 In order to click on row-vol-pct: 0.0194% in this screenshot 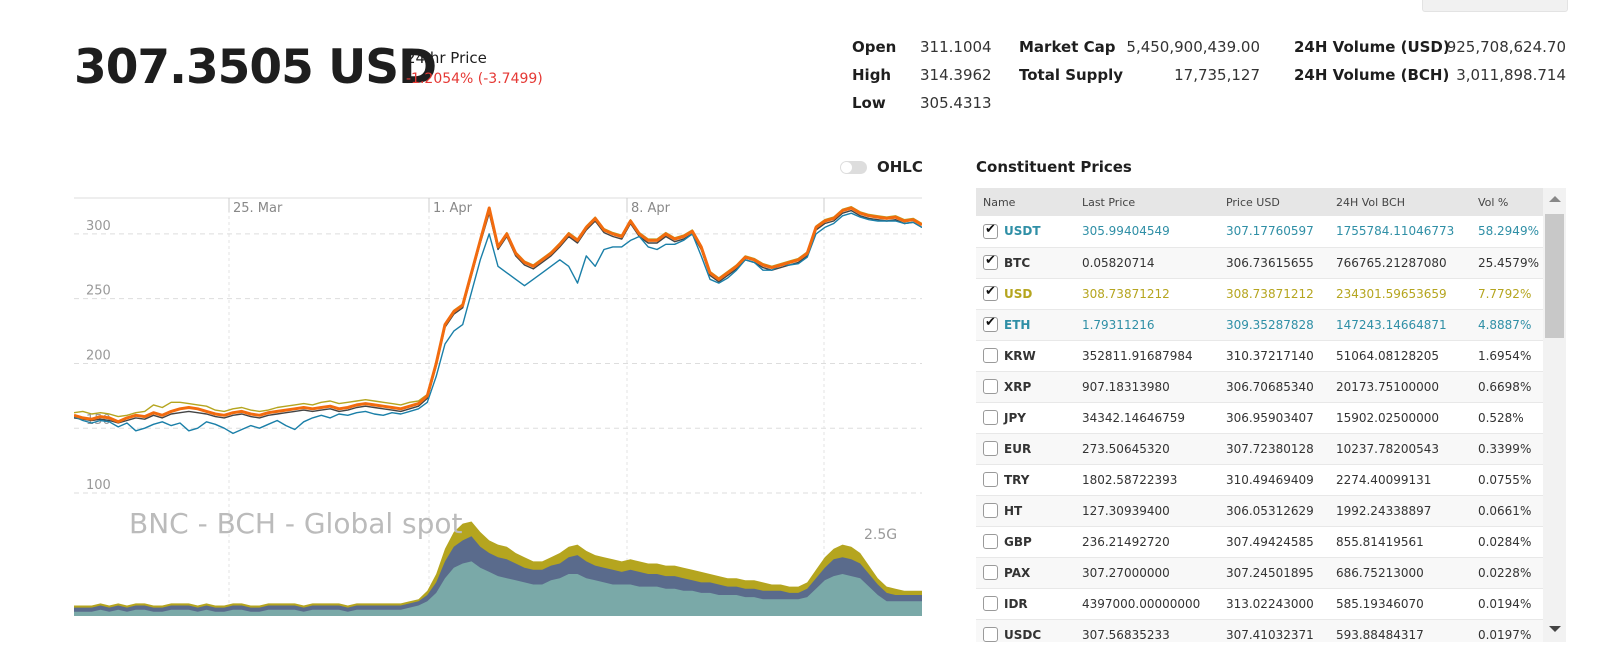, I will do `click(1504, 603)`.